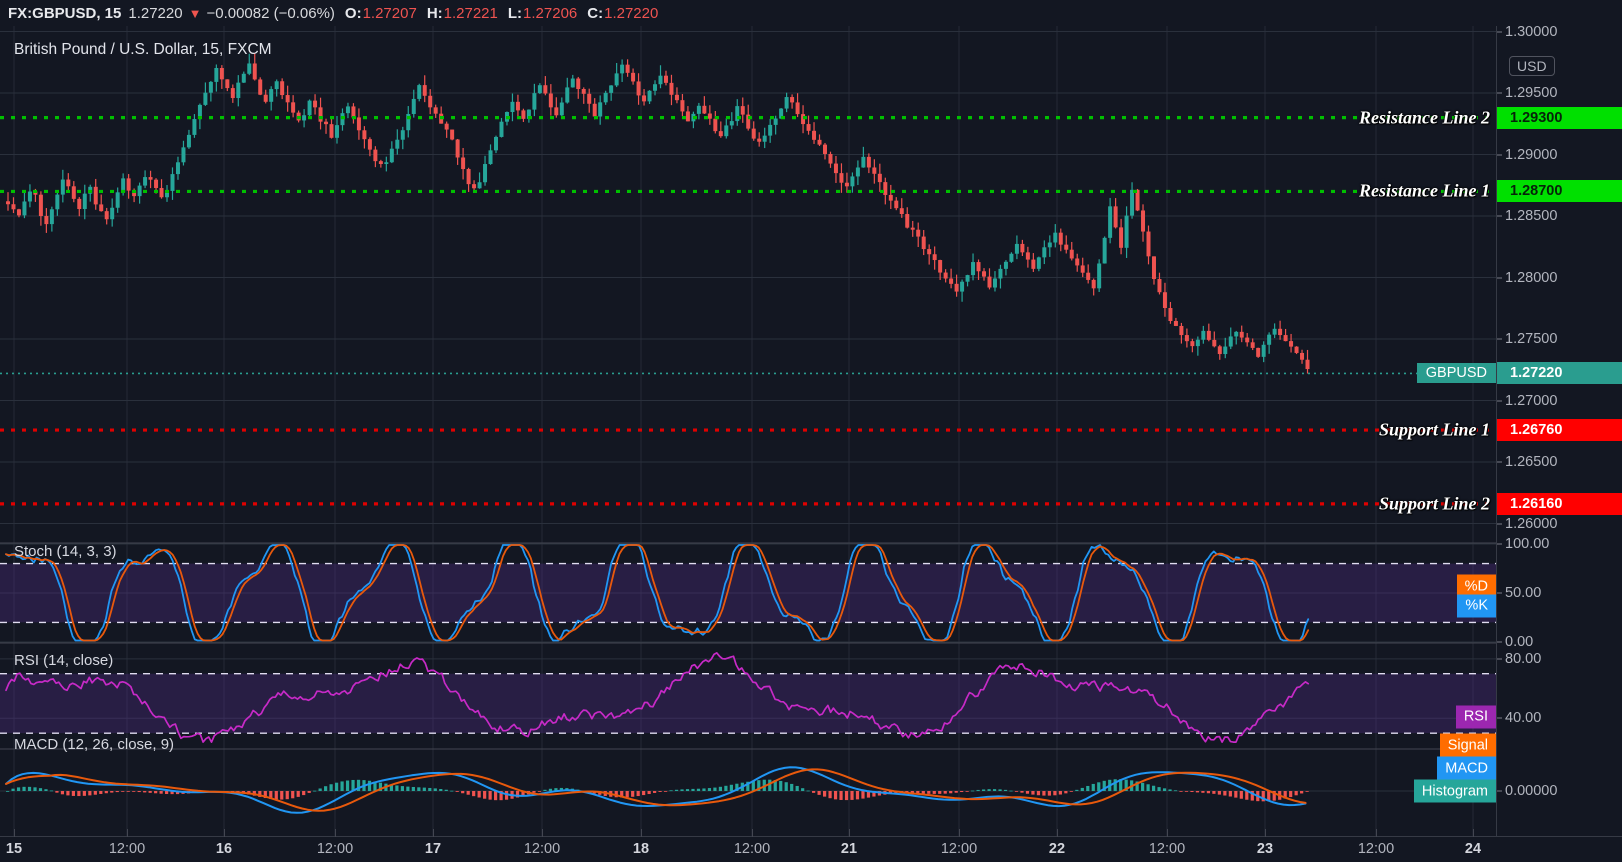  What do you see at coordinates (1473, 849) in the screenshot?
I see `time-axis-label: 24` at bounding box center [1473, 849].